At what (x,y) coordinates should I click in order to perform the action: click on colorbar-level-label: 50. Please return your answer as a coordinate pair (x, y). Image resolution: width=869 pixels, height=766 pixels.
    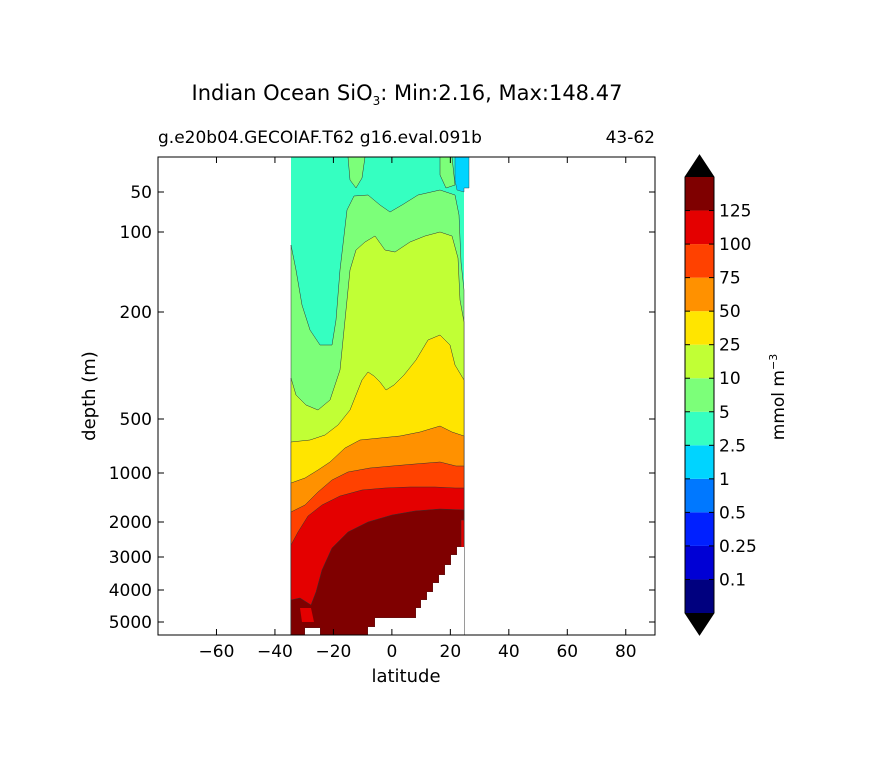
    Looking at the image, I should click on (730, 312).